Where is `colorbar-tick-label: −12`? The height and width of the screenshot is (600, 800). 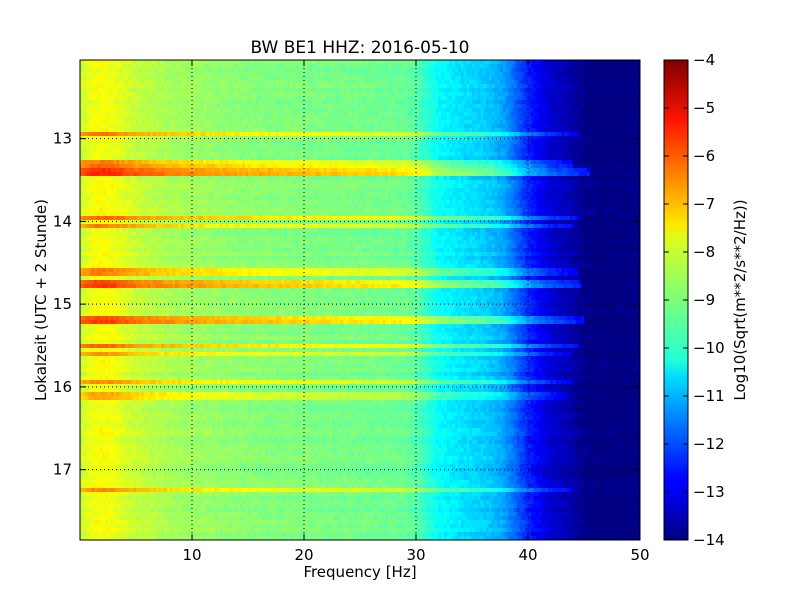 colorbar-tick-label: −12 is located at coordinates (709, 444).